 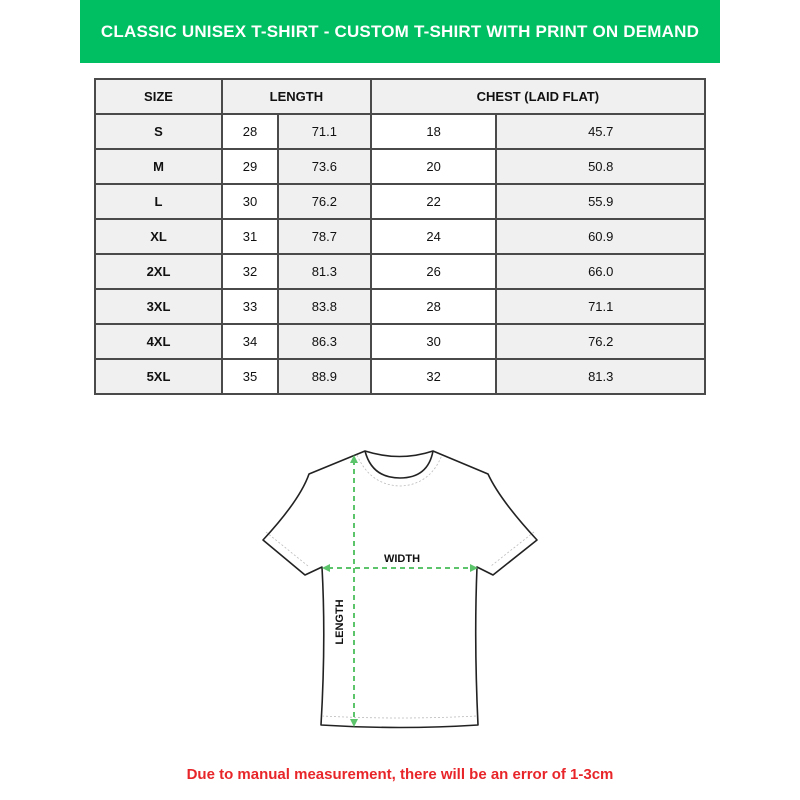 What do you see at coordinates (324, 166) in the screenshot?
I see `length-cm-cell: 73.6` at bounding box center [324, 166].